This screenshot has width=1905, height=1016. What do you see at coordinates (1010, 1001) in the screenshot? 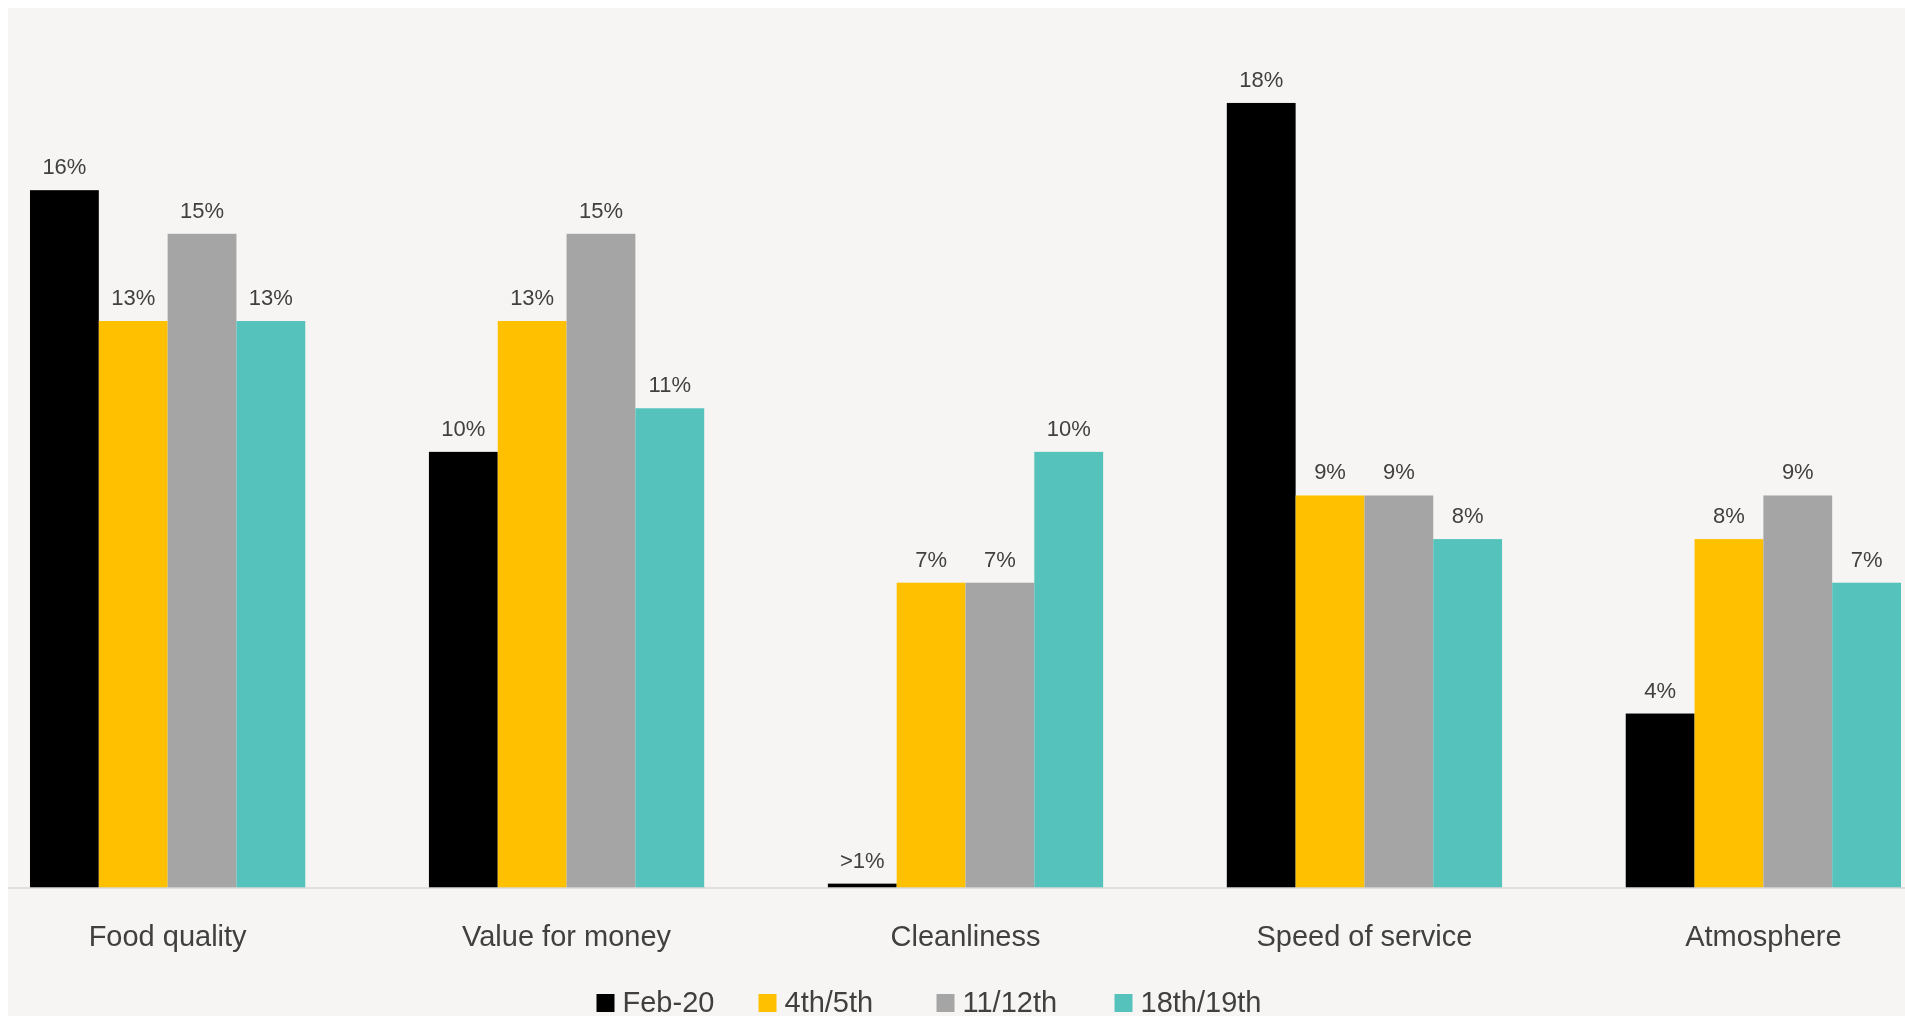
I see `legend-label: 11/12th` at bounding box center [1010, 1001].